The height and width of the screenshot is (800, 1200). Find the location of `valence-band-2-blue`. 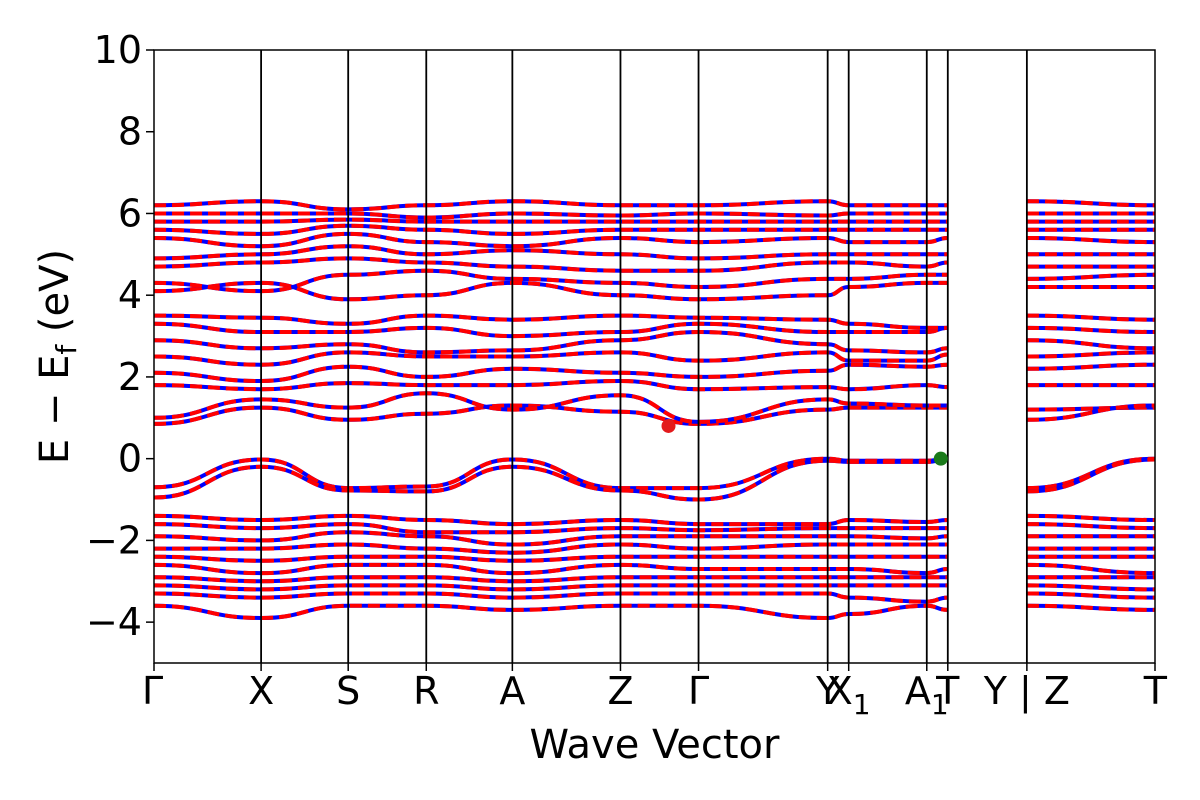

valence-band-2-blue is located at coordinates (654, 479).